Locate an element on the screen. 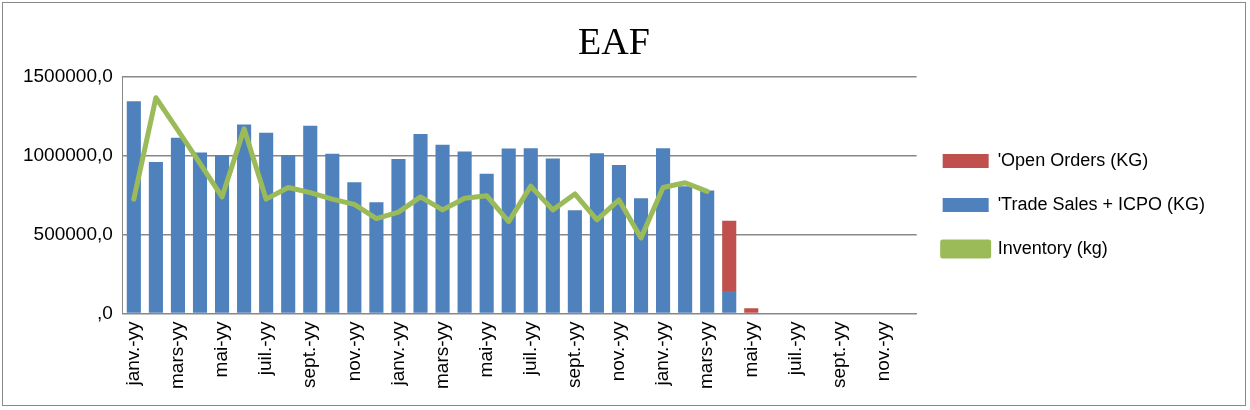 The height and width of the screenshot is (410, 1250). legend-label: Inventory (kg) is located at coordinates (1052, 247).